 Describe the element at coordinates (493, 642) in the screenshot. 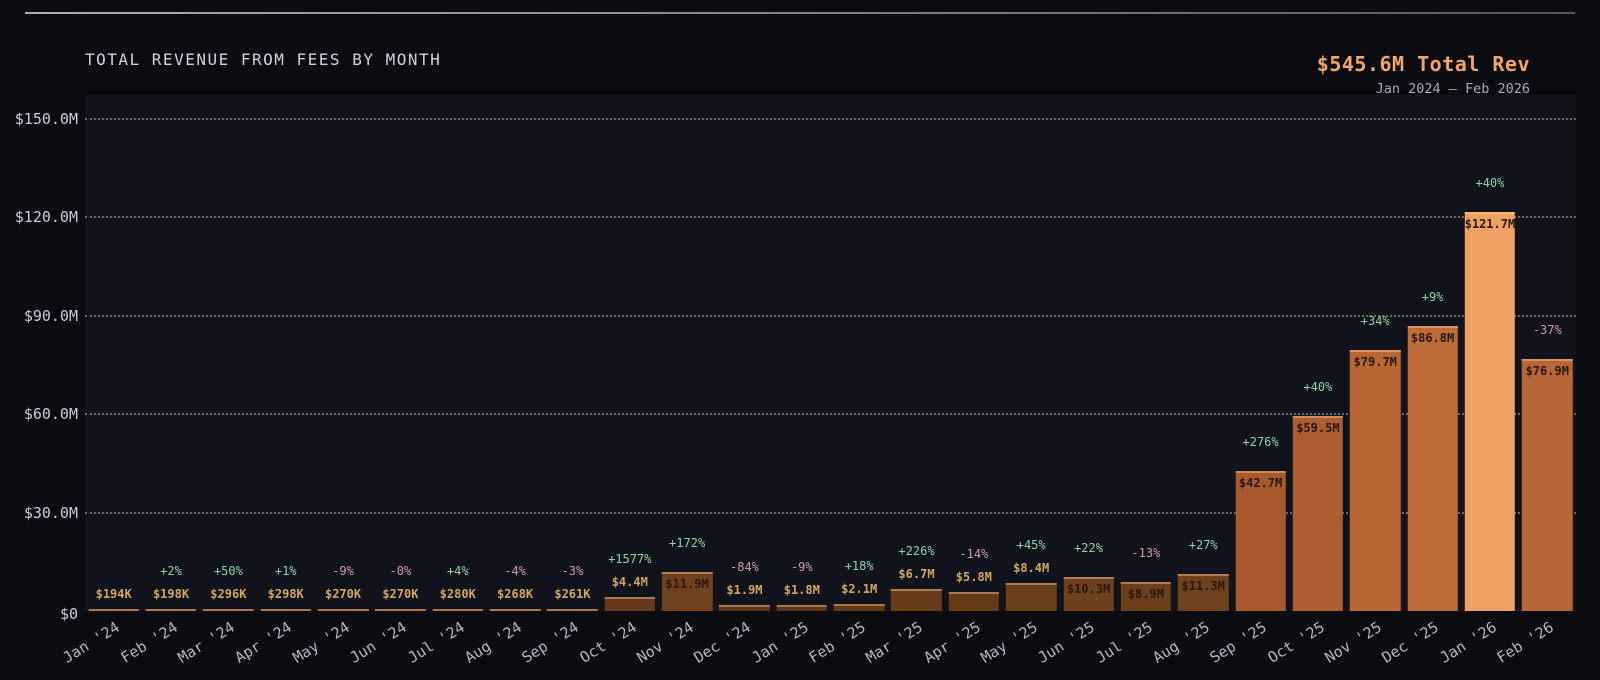

I see `x-tick-label: Aug '24` at that location.